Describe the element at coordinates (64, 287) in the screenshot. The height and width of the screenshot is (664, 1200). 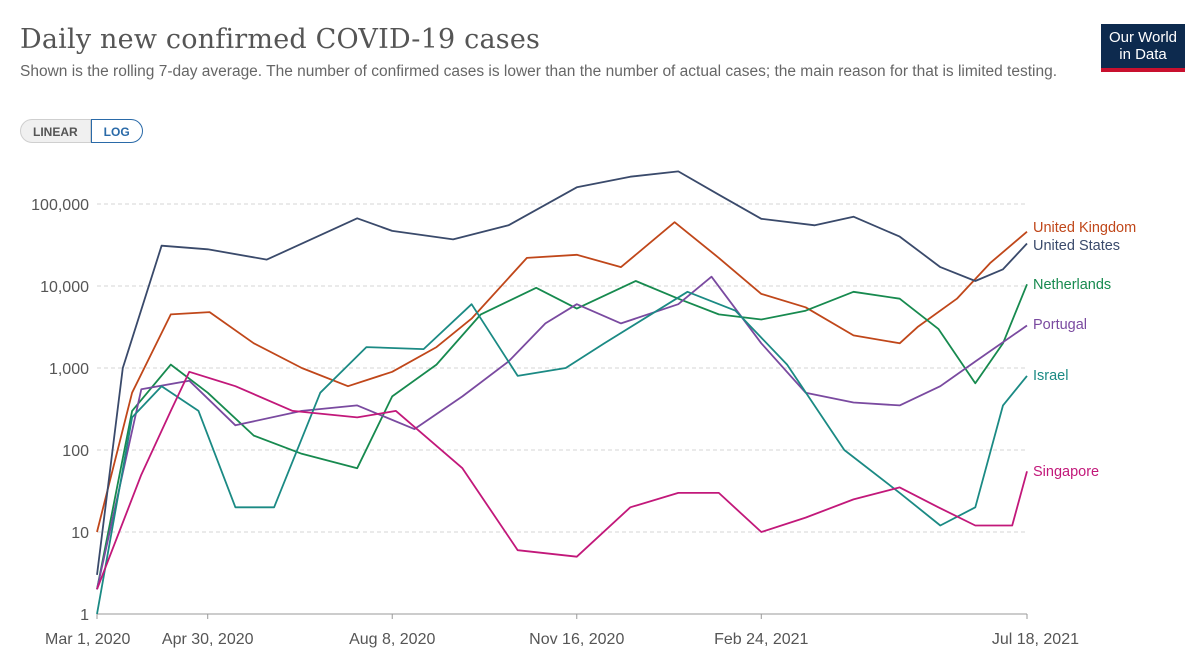
I see `y-tick-label: 10,000` at that location.